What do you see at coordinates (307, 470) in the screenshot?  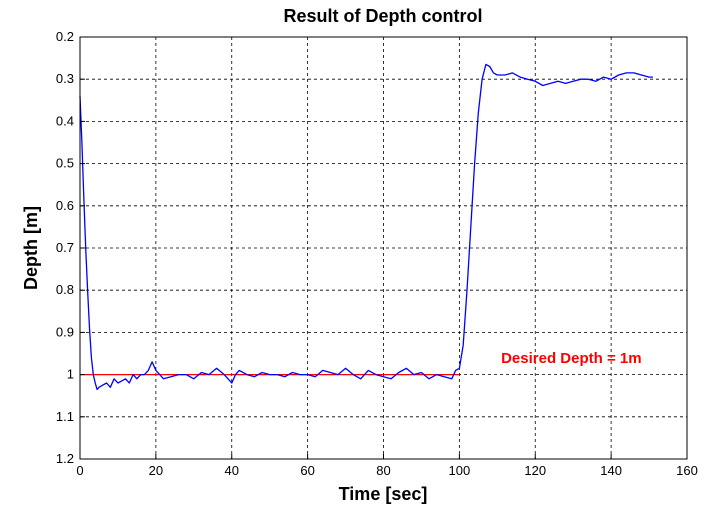 I see `x-tick-label: 60` at bounding box center [307, 470].